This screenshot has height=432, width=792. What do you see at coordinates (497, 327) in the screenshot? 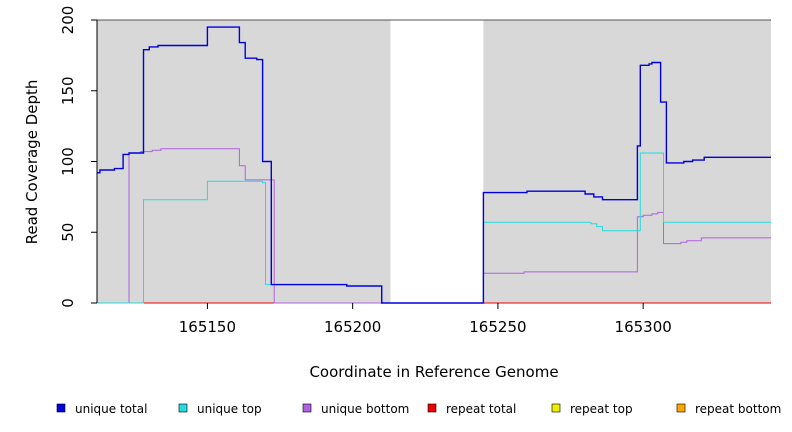
I see `x-tick-label: 165250` at bounding box center [497, 327].